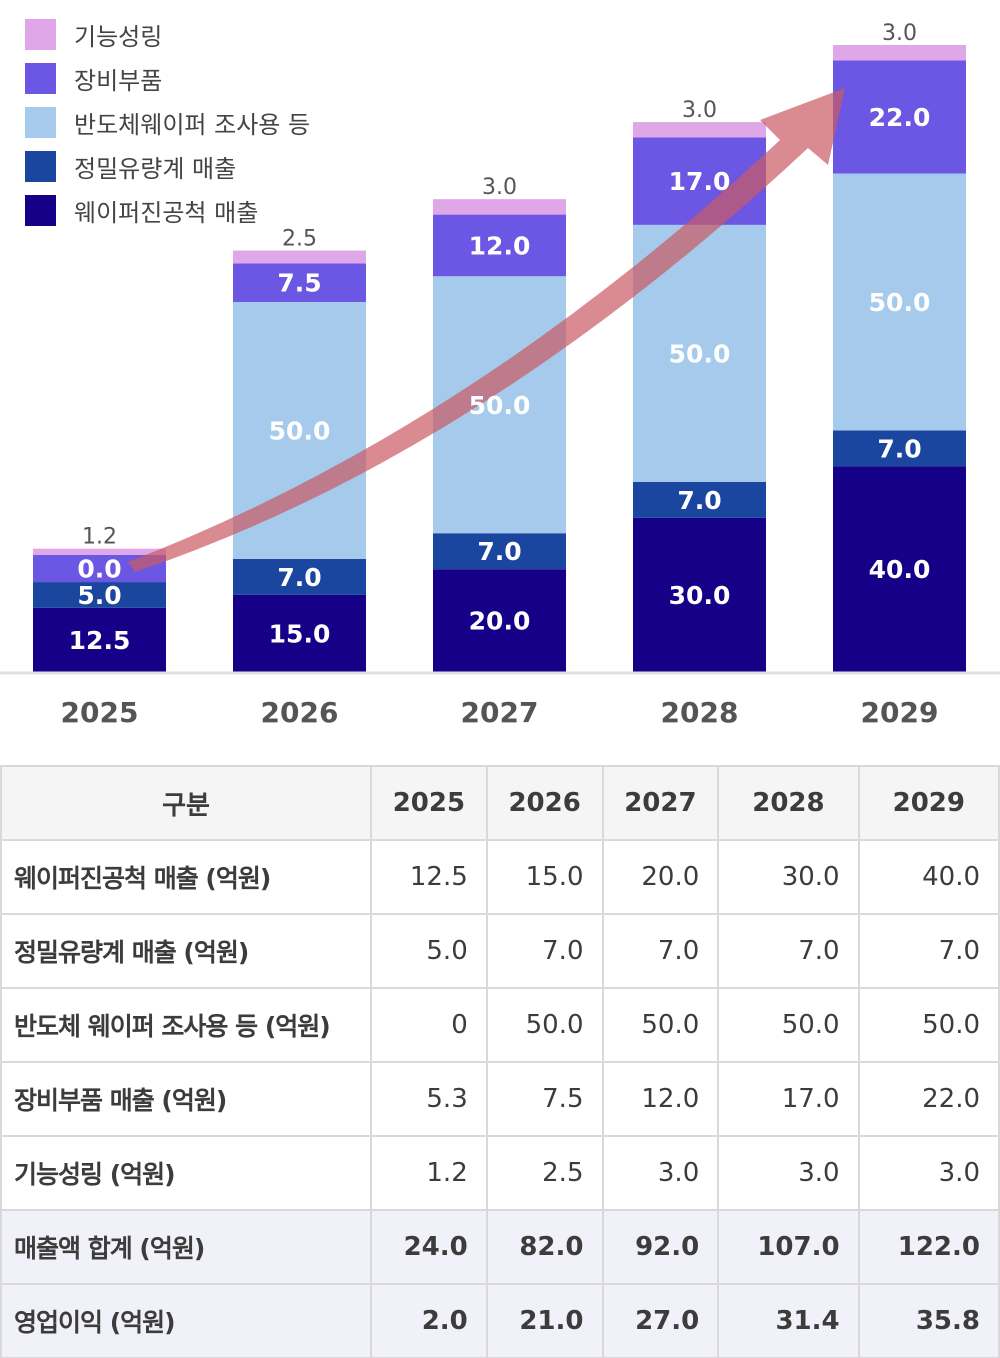 Image resolution: width=1000 pixels, height=1358 pixels. What do you see at coordinates (429, 877) in the screenshot?
I see `table-cell: 12.5` at bounding box center [429, 877].